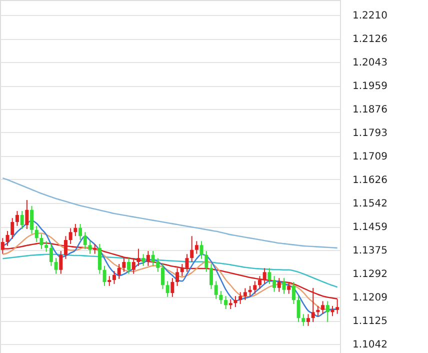 Image resolution: width=428 pixels, height=353 pixels. I want to click on y-tick-label: 1.1042, so click(370, 344).